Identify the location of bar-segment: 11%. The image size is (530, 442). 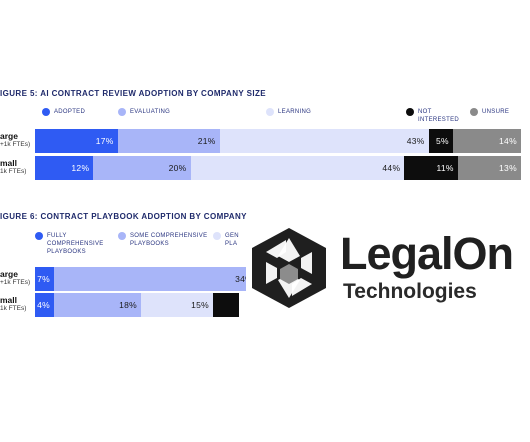
(431, 168).